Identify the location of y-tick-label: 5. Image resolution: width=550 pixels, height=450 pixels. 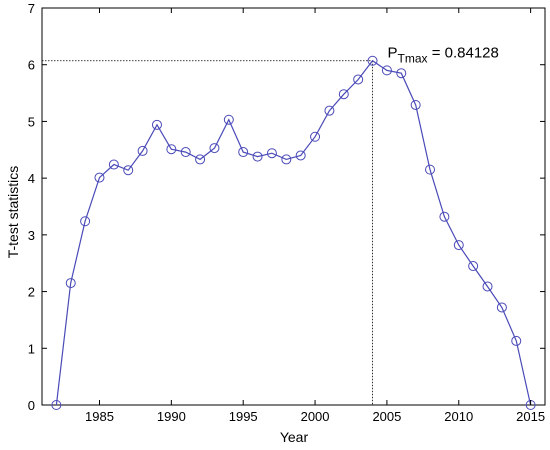
(31, 121).